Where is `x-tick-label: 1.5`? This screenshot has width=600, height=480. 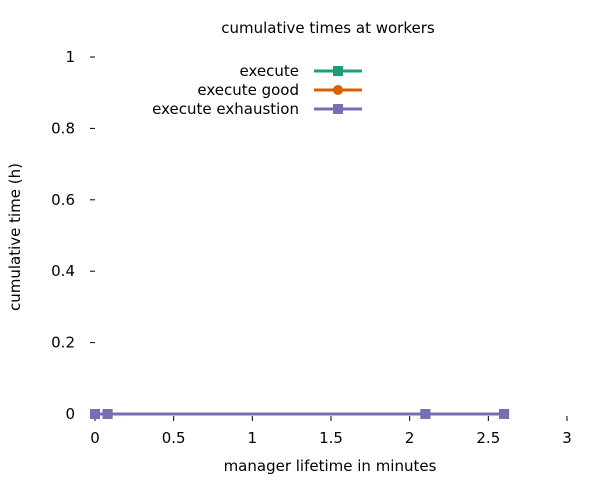
x-tick-label: 1.5 is located at coordinates (331, 438).